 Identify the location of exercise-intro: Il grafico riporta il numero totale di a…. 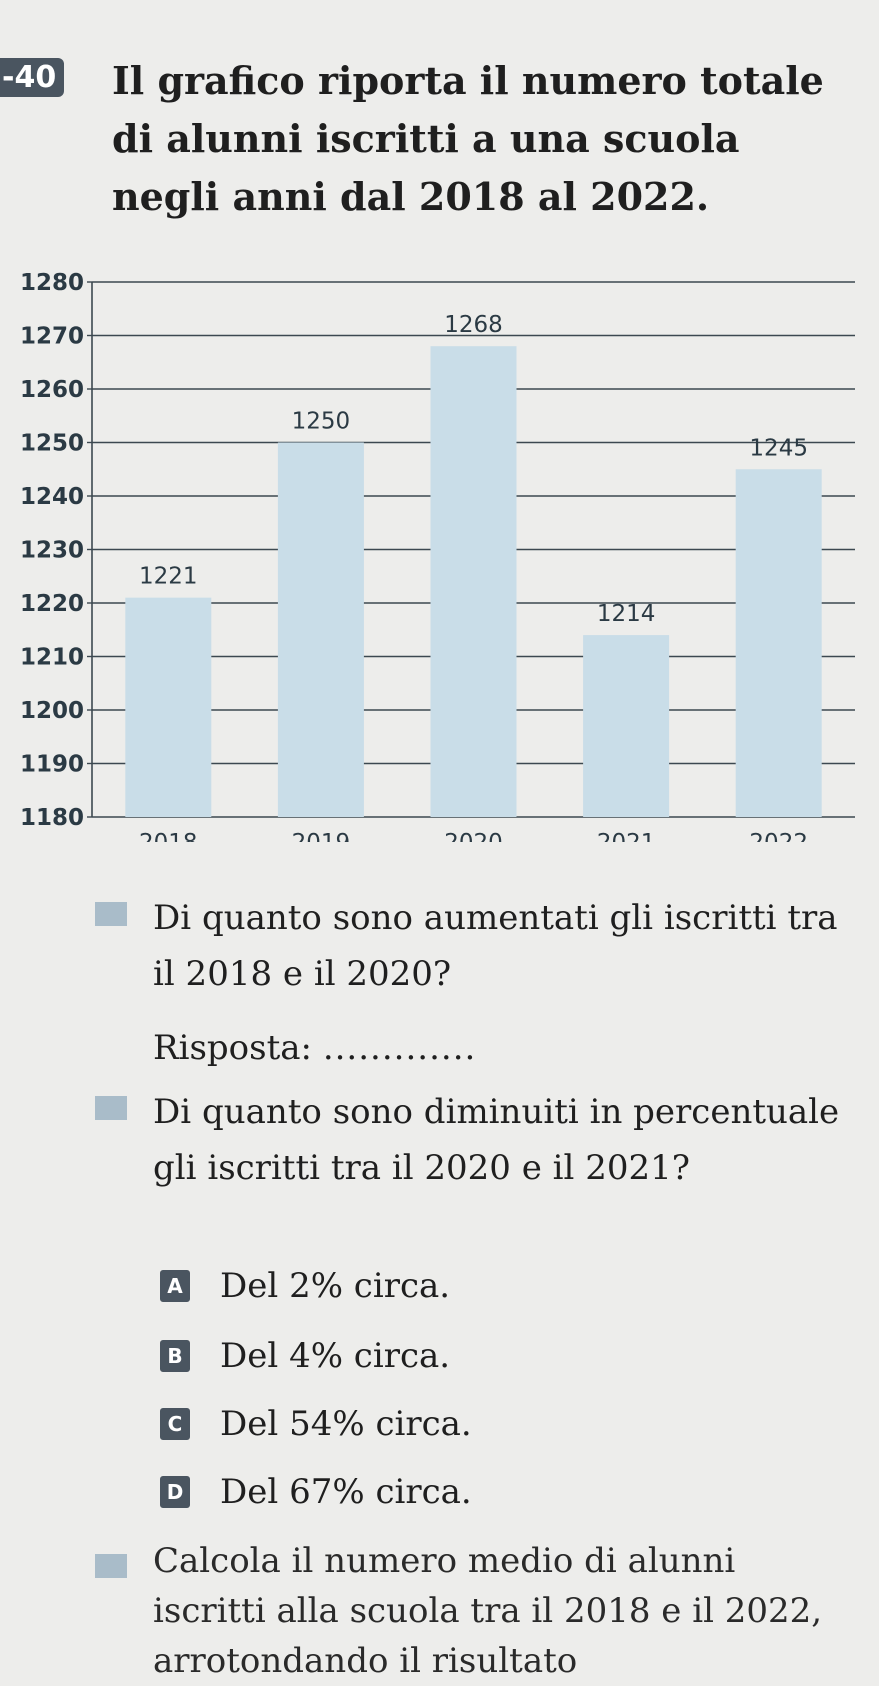
(468, 138).